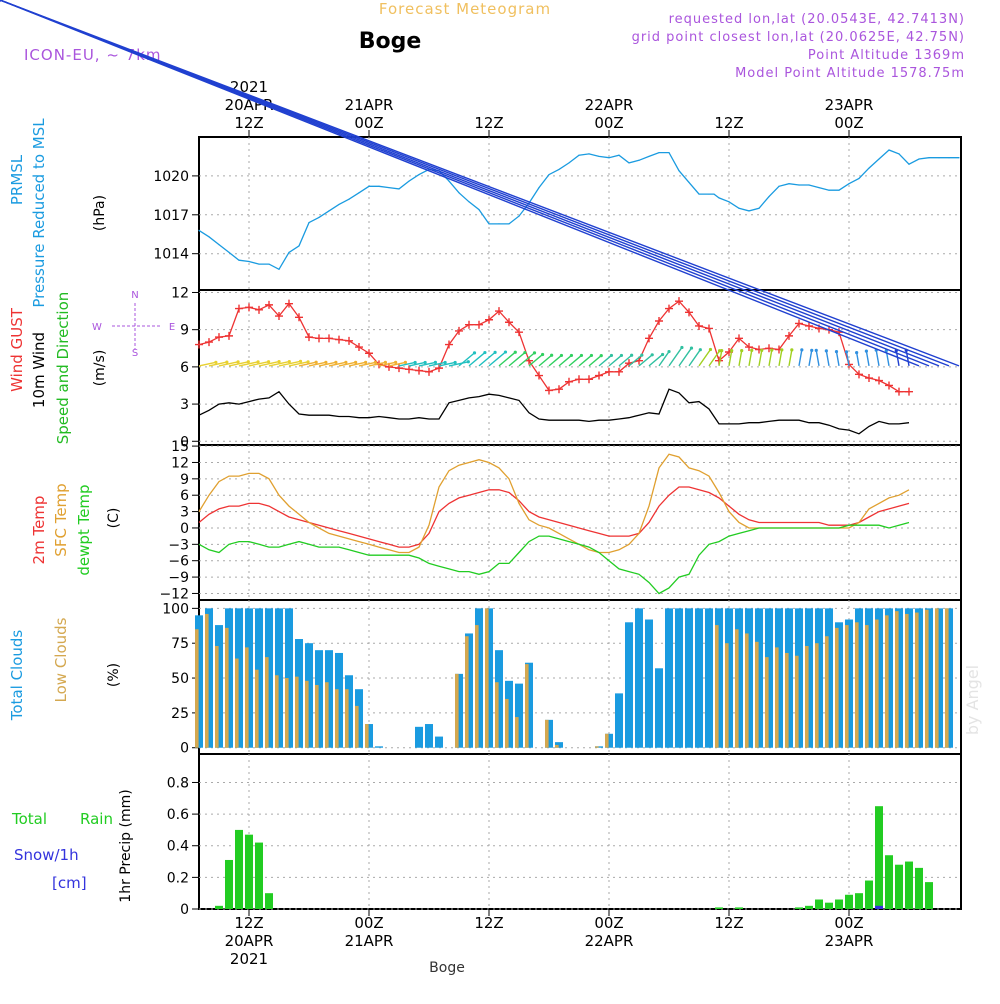 This screenshot has width=1000, height=1004. Describe the element at coordinates (39, 530) in the screenshot. I see `temp-label-2m: 2m Temp` at that location.